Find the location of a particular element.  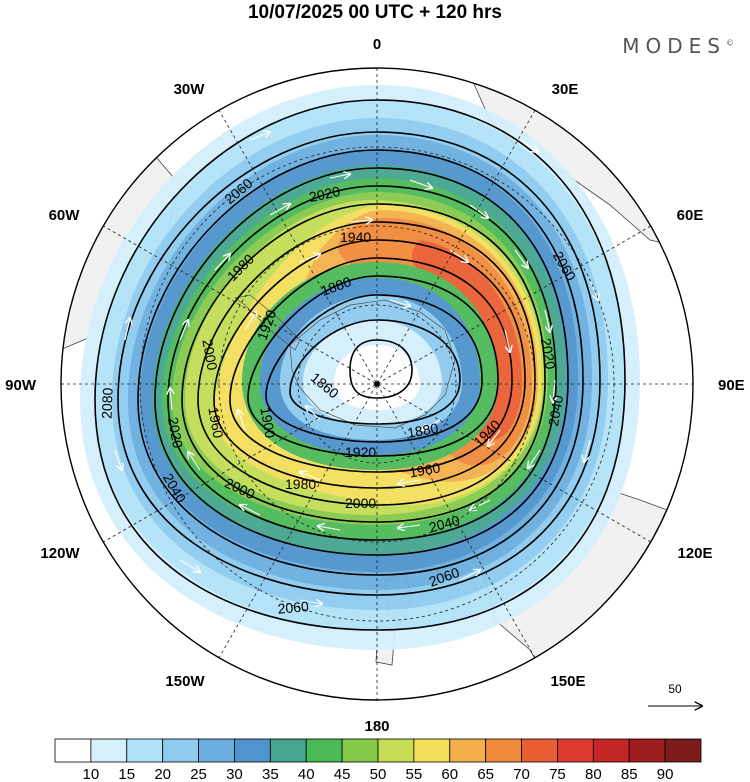

lon-label-60e: 60E is located at coordinates (690, 215).